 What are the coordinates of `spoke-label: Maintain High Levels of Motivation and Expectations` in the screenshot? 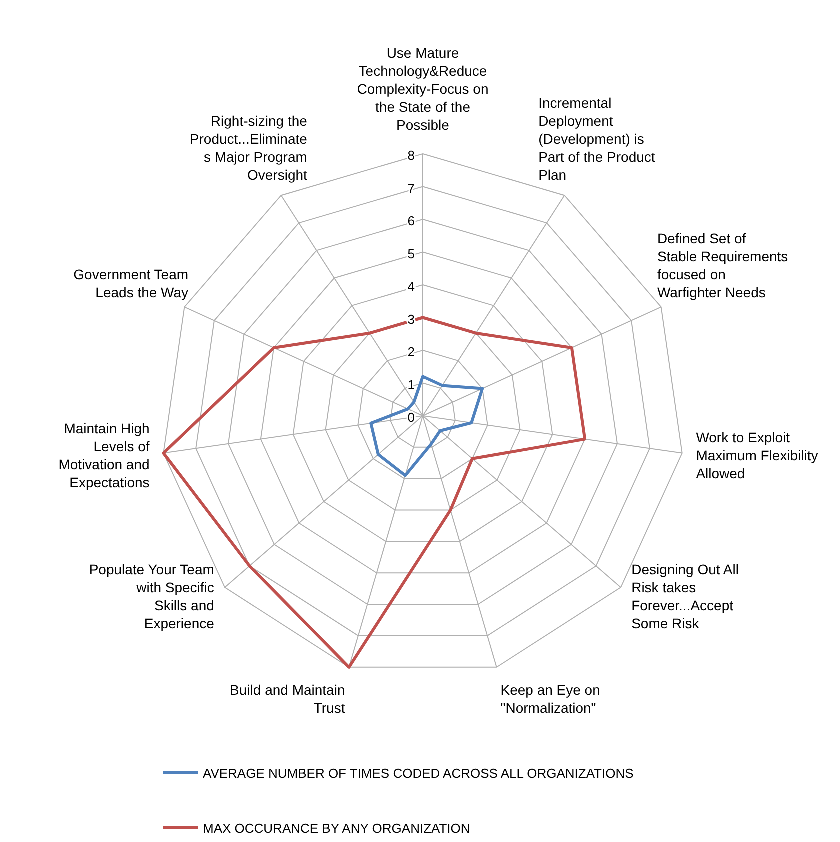 It's located at (104, 455).